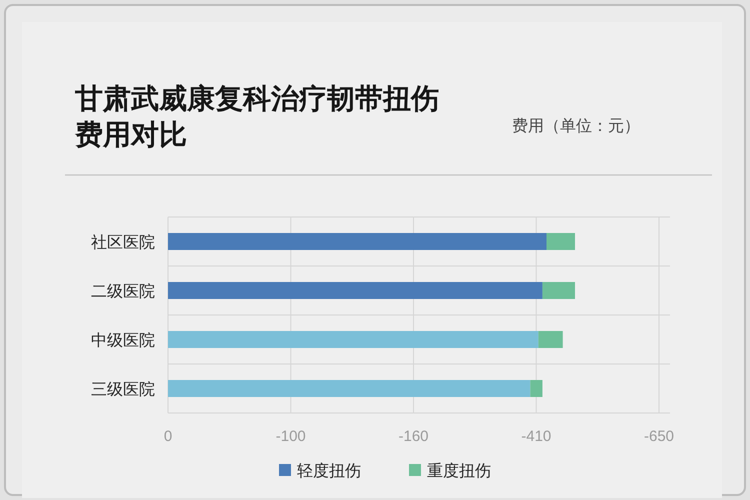 The image size is (750, 500). I want to click on y-tick-label: 中级医院, so click(123, 341).